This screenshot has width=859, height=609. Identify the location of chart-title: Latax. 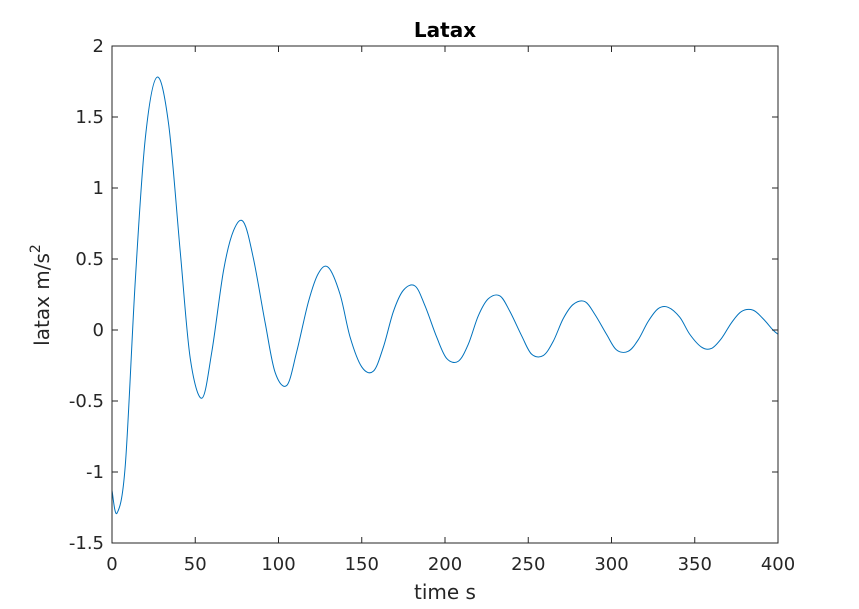
(445, 30).